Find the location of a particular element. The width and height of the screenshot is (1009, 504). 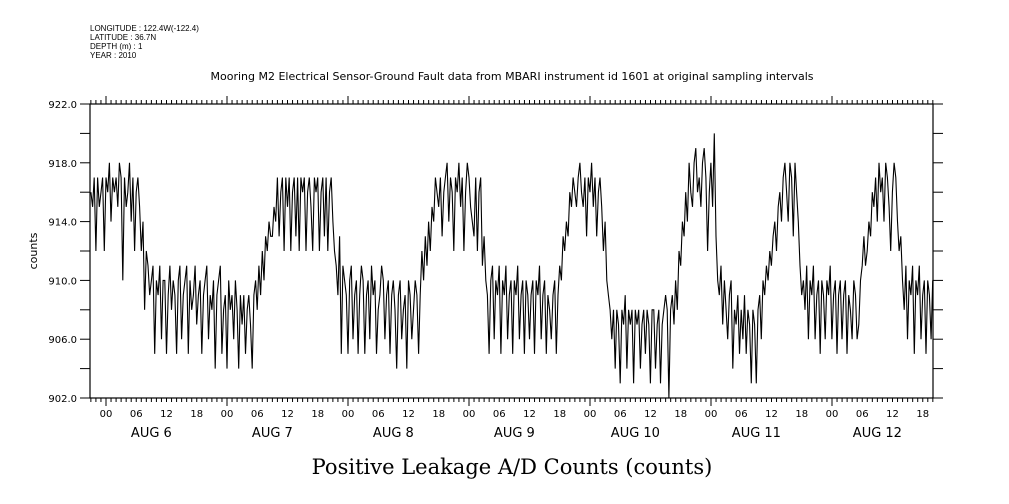

x-axis-title: Positive Leakage A/D Counts (counts) is located at coordinates (512, 467).